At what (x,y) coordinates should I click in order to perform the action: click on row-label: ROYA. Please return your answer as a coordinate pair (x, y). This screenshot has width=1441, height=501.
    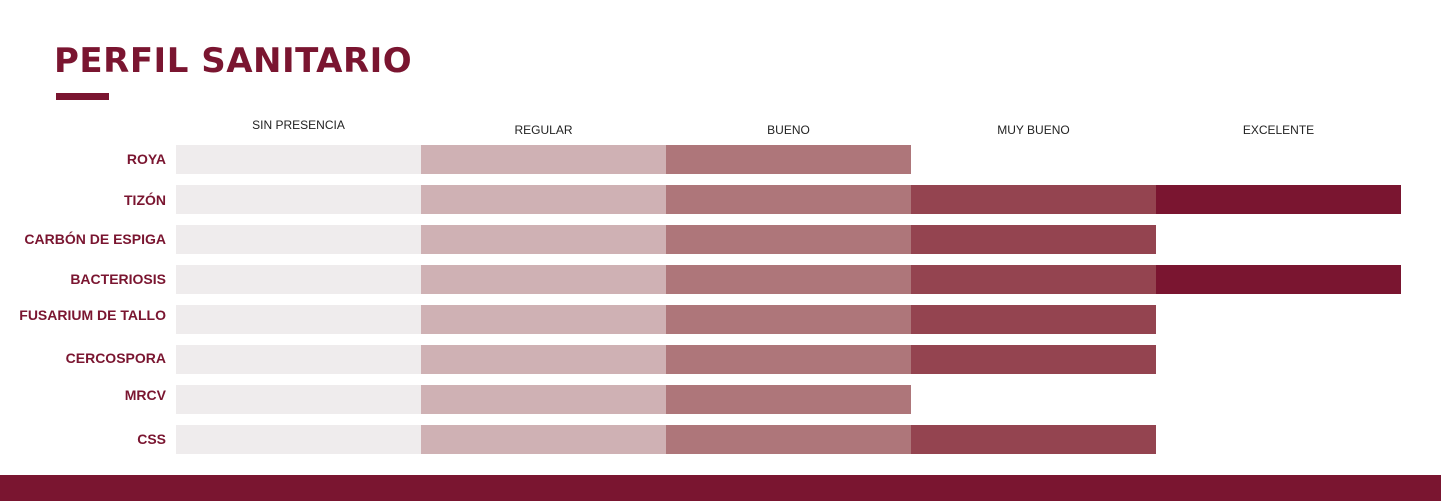
    Looking at the image, I should click on (146, 159).